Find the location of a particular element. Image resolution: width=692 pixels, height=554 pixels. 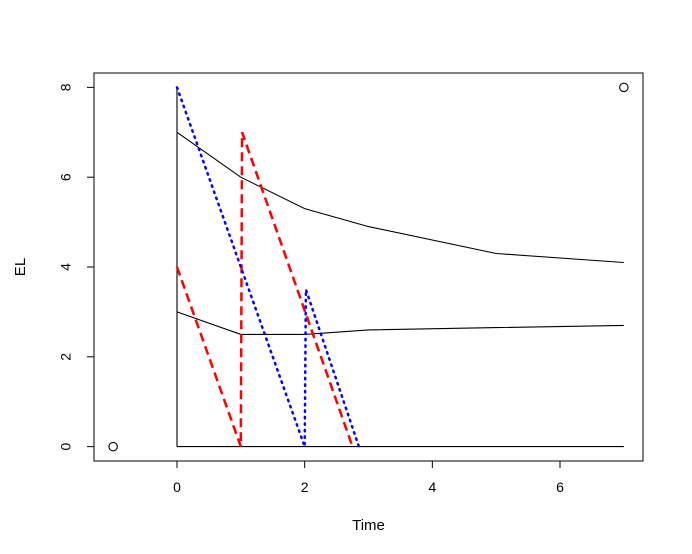

y-tick-label: 4 is located at coordinates (66, 267).